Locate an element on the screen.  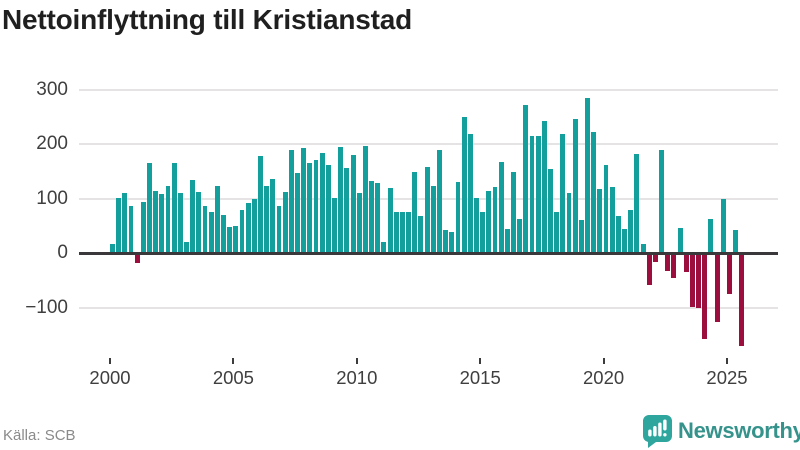
y-axis-tick-label: 300 is located at coordinates (52, 89).